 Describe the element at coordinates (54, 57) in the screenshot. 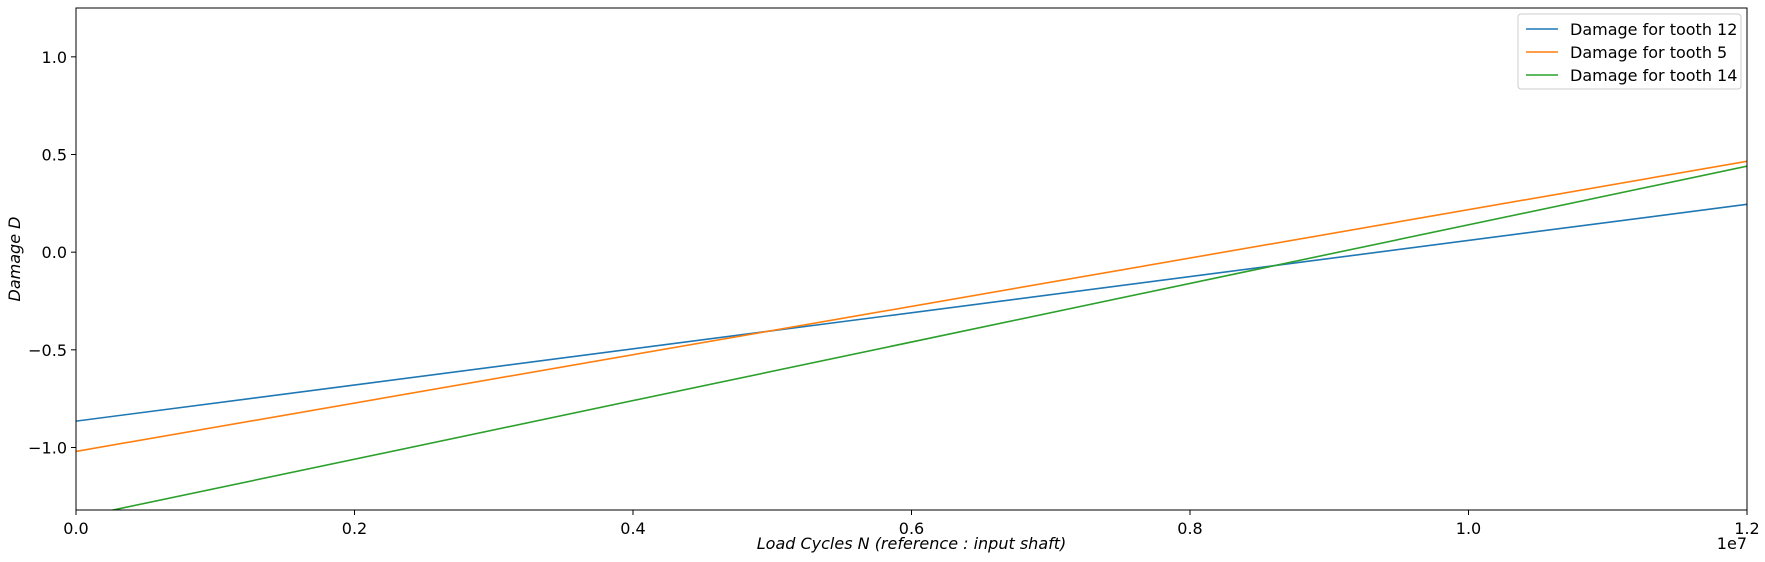

I see `y-tick-label: 1.0` at that location.